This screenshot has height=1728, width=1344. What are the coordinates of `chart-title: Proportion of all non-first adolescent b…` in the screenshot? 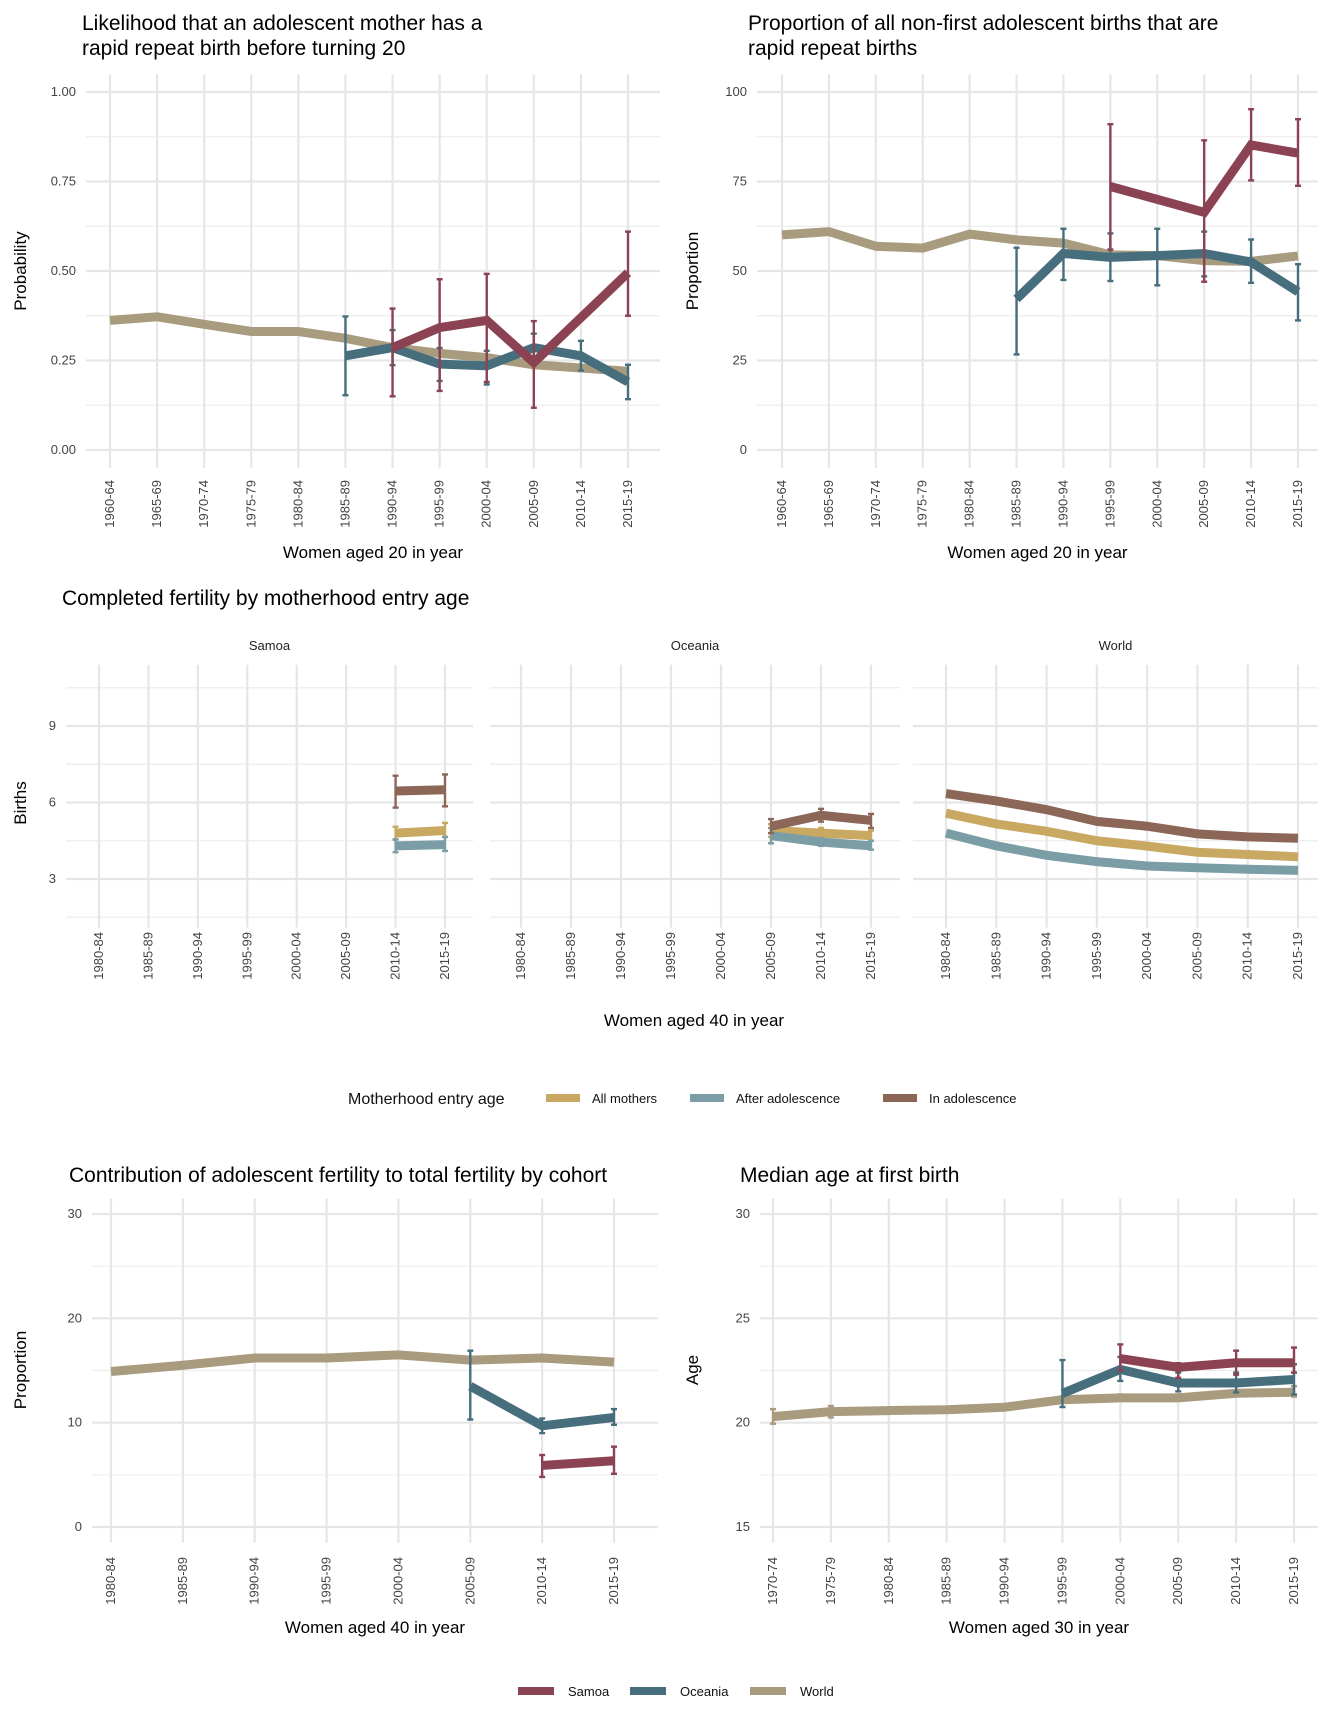 It's located at (983, 23).